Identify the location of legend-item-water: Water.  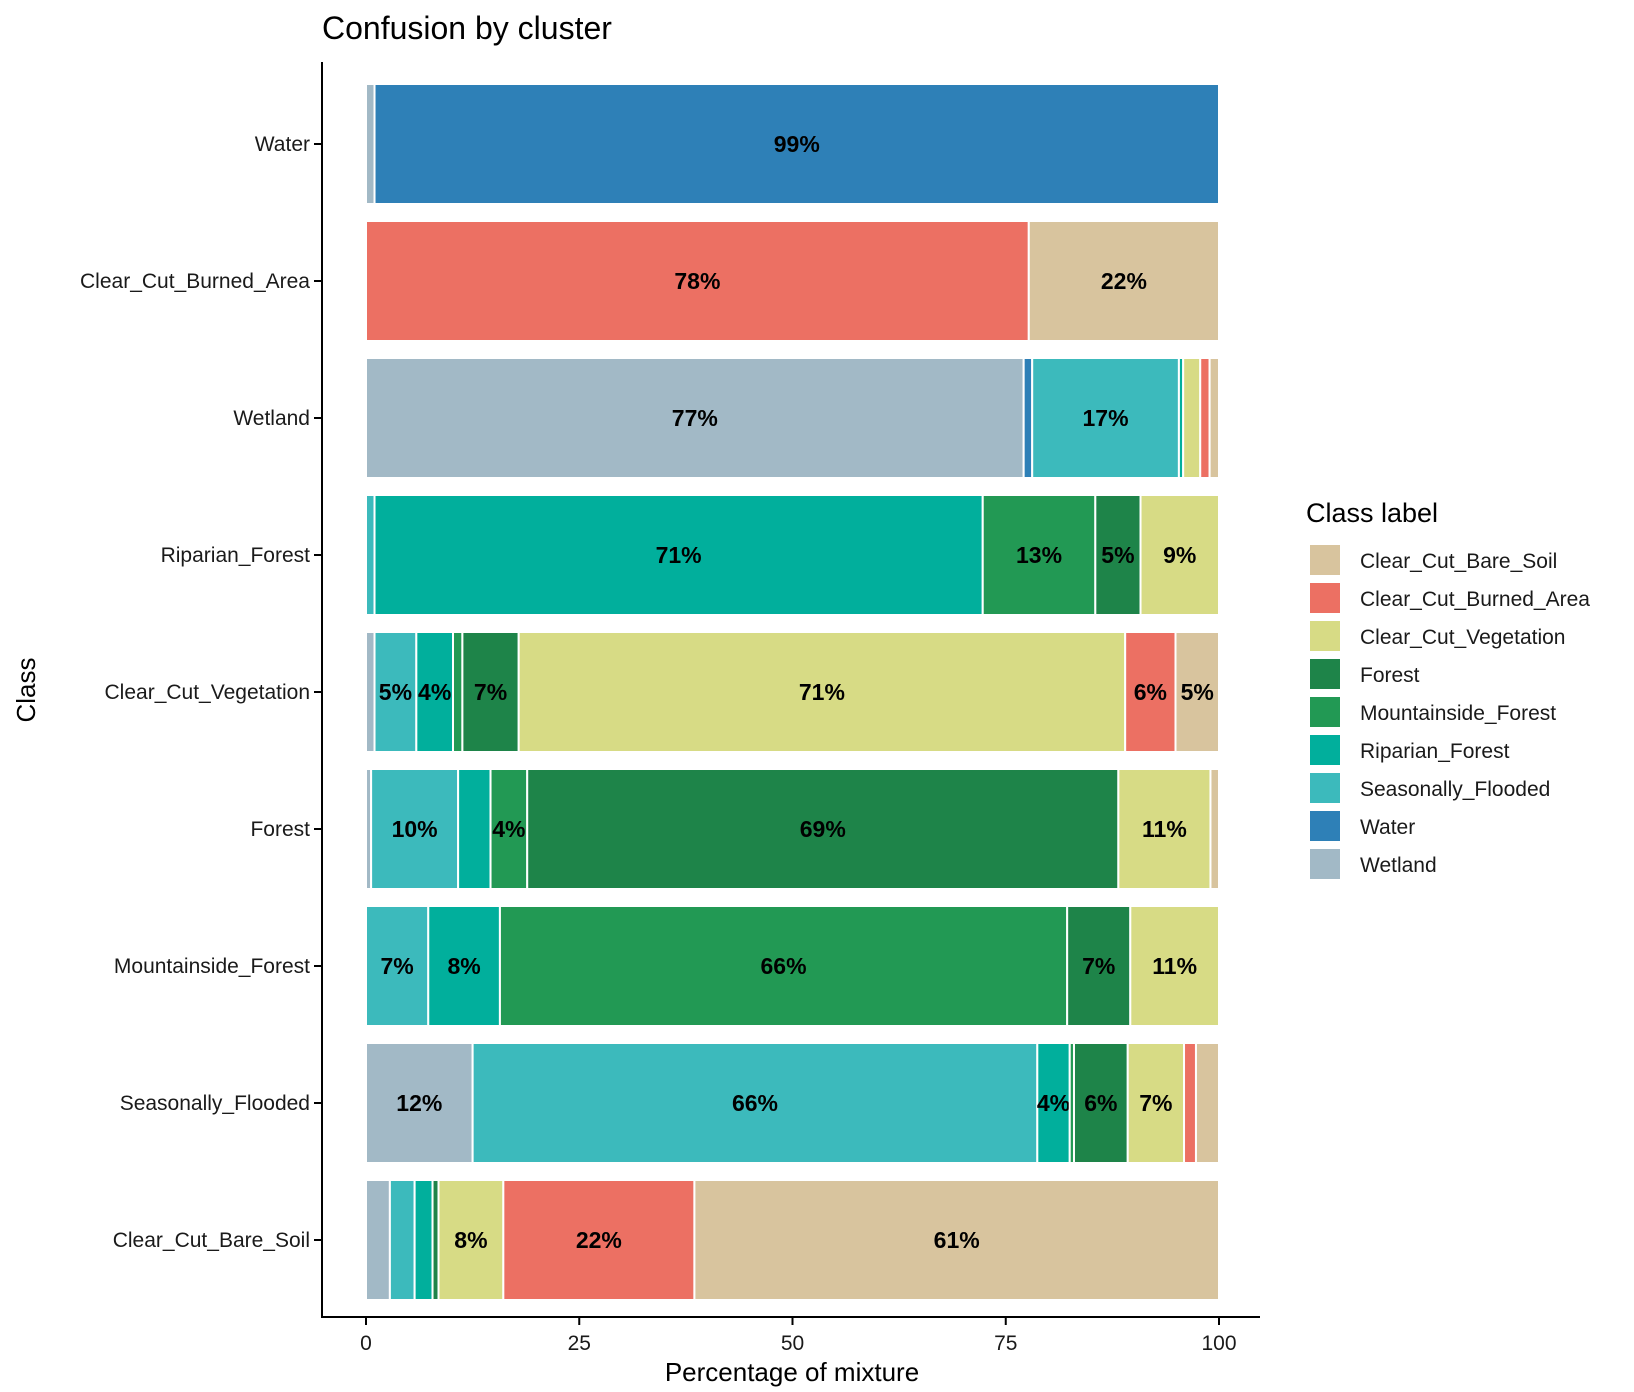
(1362, 826).